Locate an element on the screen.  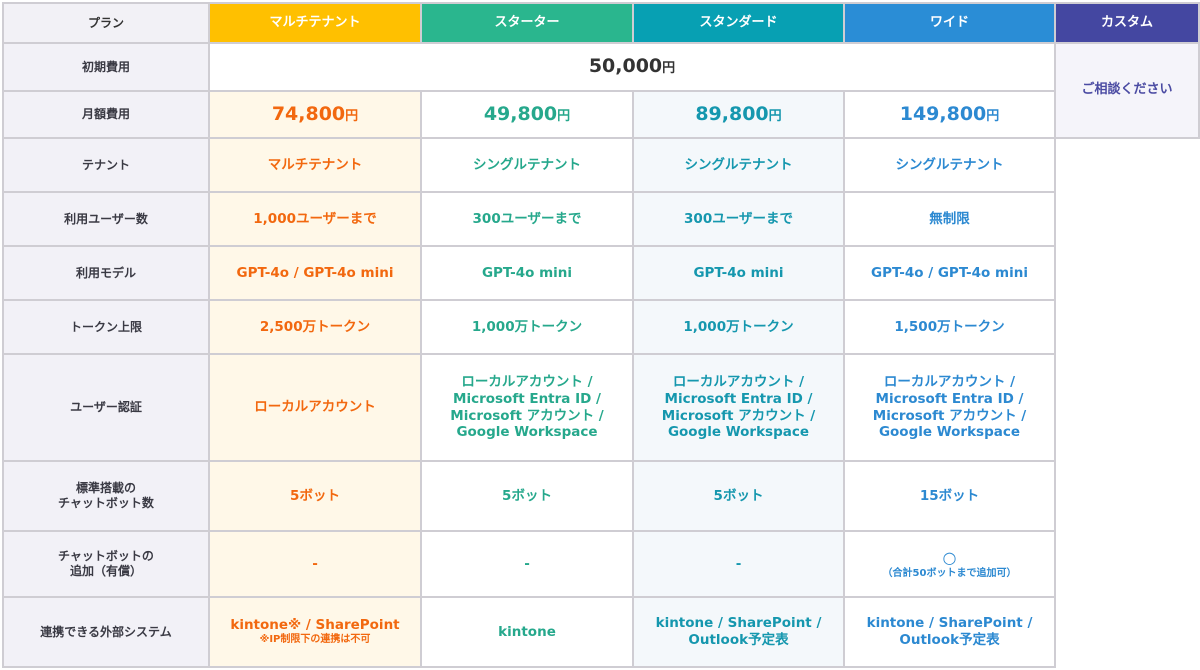
cell: 1,000ユーザーまで is located at coordinates (315, 219).